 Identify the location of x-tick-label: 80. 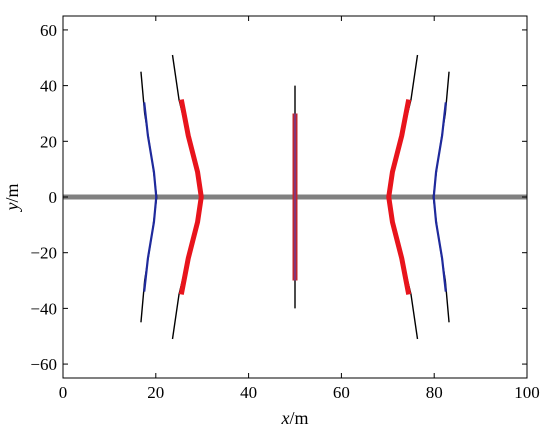
(434, 392).